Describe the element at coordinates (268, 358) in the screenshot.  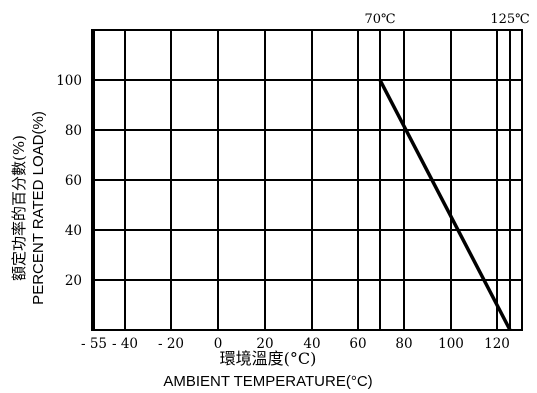
I see `x-axis-label-zh: 環境溫度(°C)` at that location.